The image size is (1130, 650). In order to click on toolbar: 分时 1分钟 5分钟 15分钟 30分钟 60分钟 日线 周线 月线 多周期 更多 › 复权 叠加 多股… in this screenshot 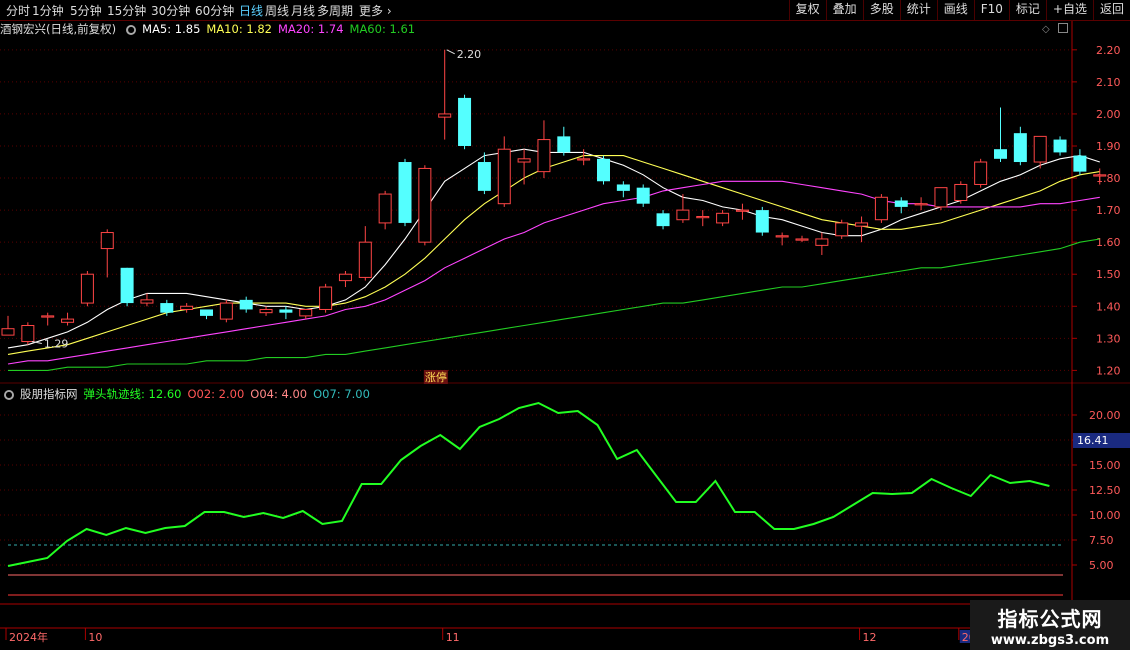, I will do `click(565, 10)`.